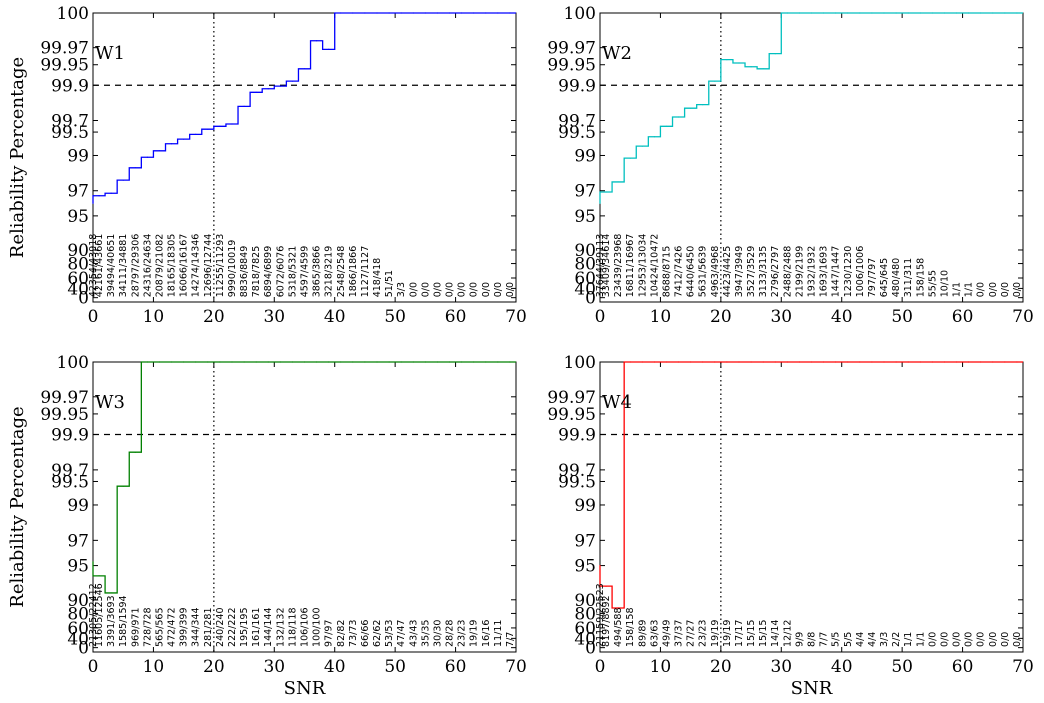 Image resolution: width=1044 pixels, height=703 pixels. Describe the element at coordinates (606, 266) in the screenshot. I see `count-label: 33409/34614` at that location.